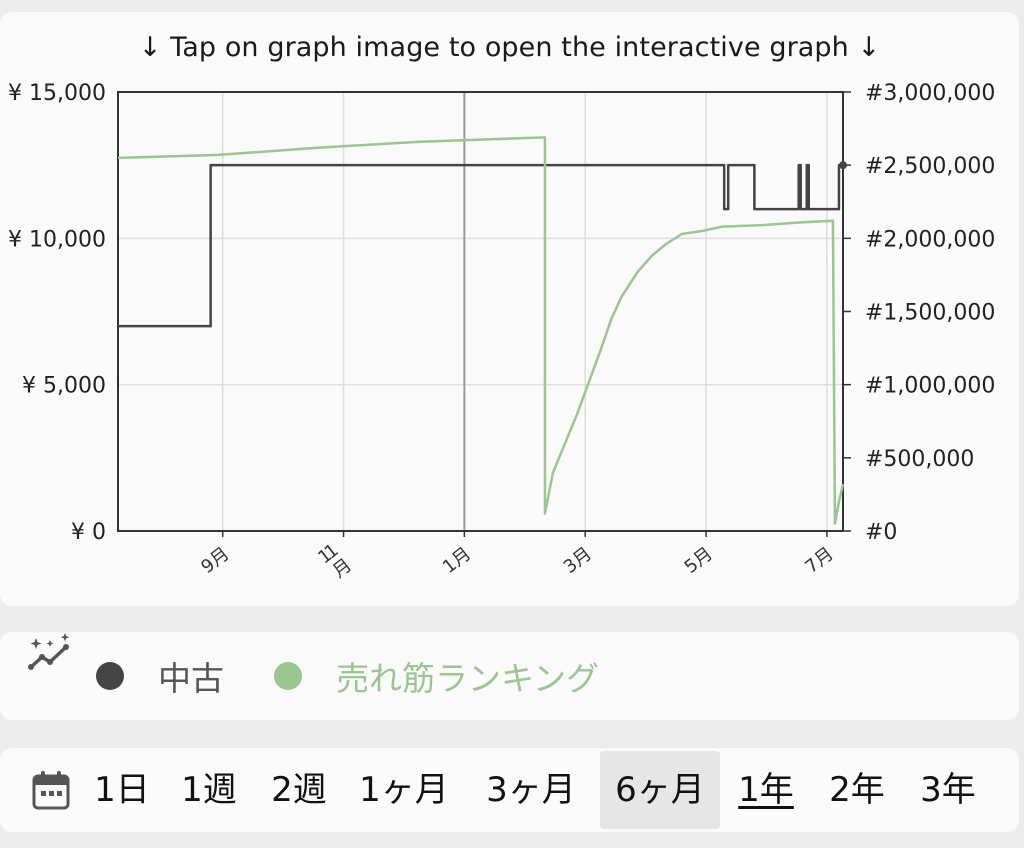 This screenshot has width=1024, height=848. What do you see at coordinates (51, 790) in the screenshot?
I see `calendar-icon` at bounding box center [51, 790].